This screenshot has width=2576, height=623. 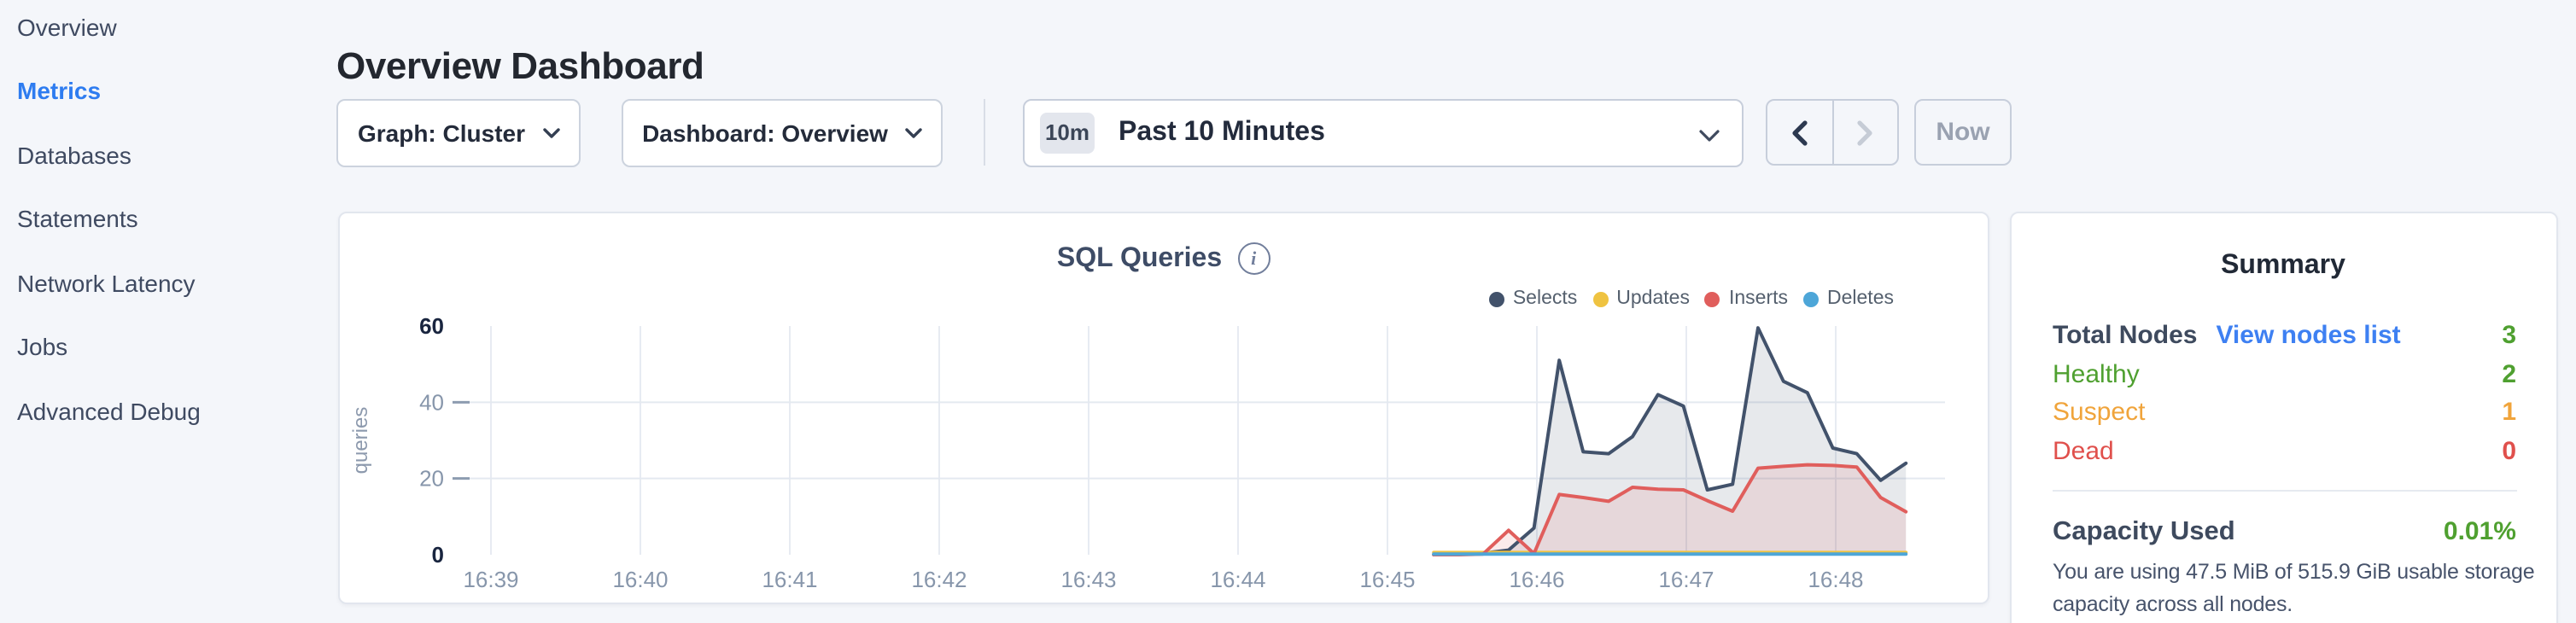 What do you see at coordinates (1653, 298) in the screenshot?
I see `legend-label: Updates` at bounding box center [1653, 298].